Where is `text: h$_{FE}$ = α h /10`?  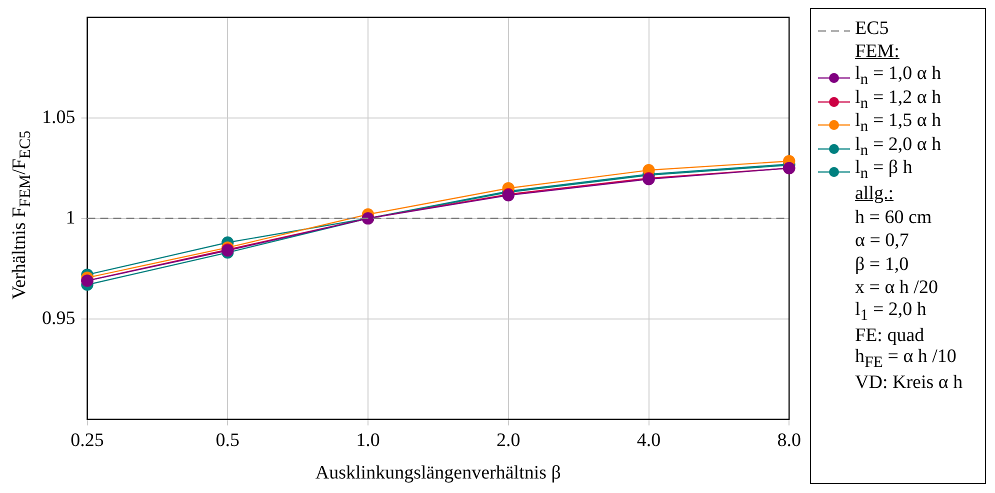
text: h$_{FE}$ = α h /10 is located at coordinates (905, 359).